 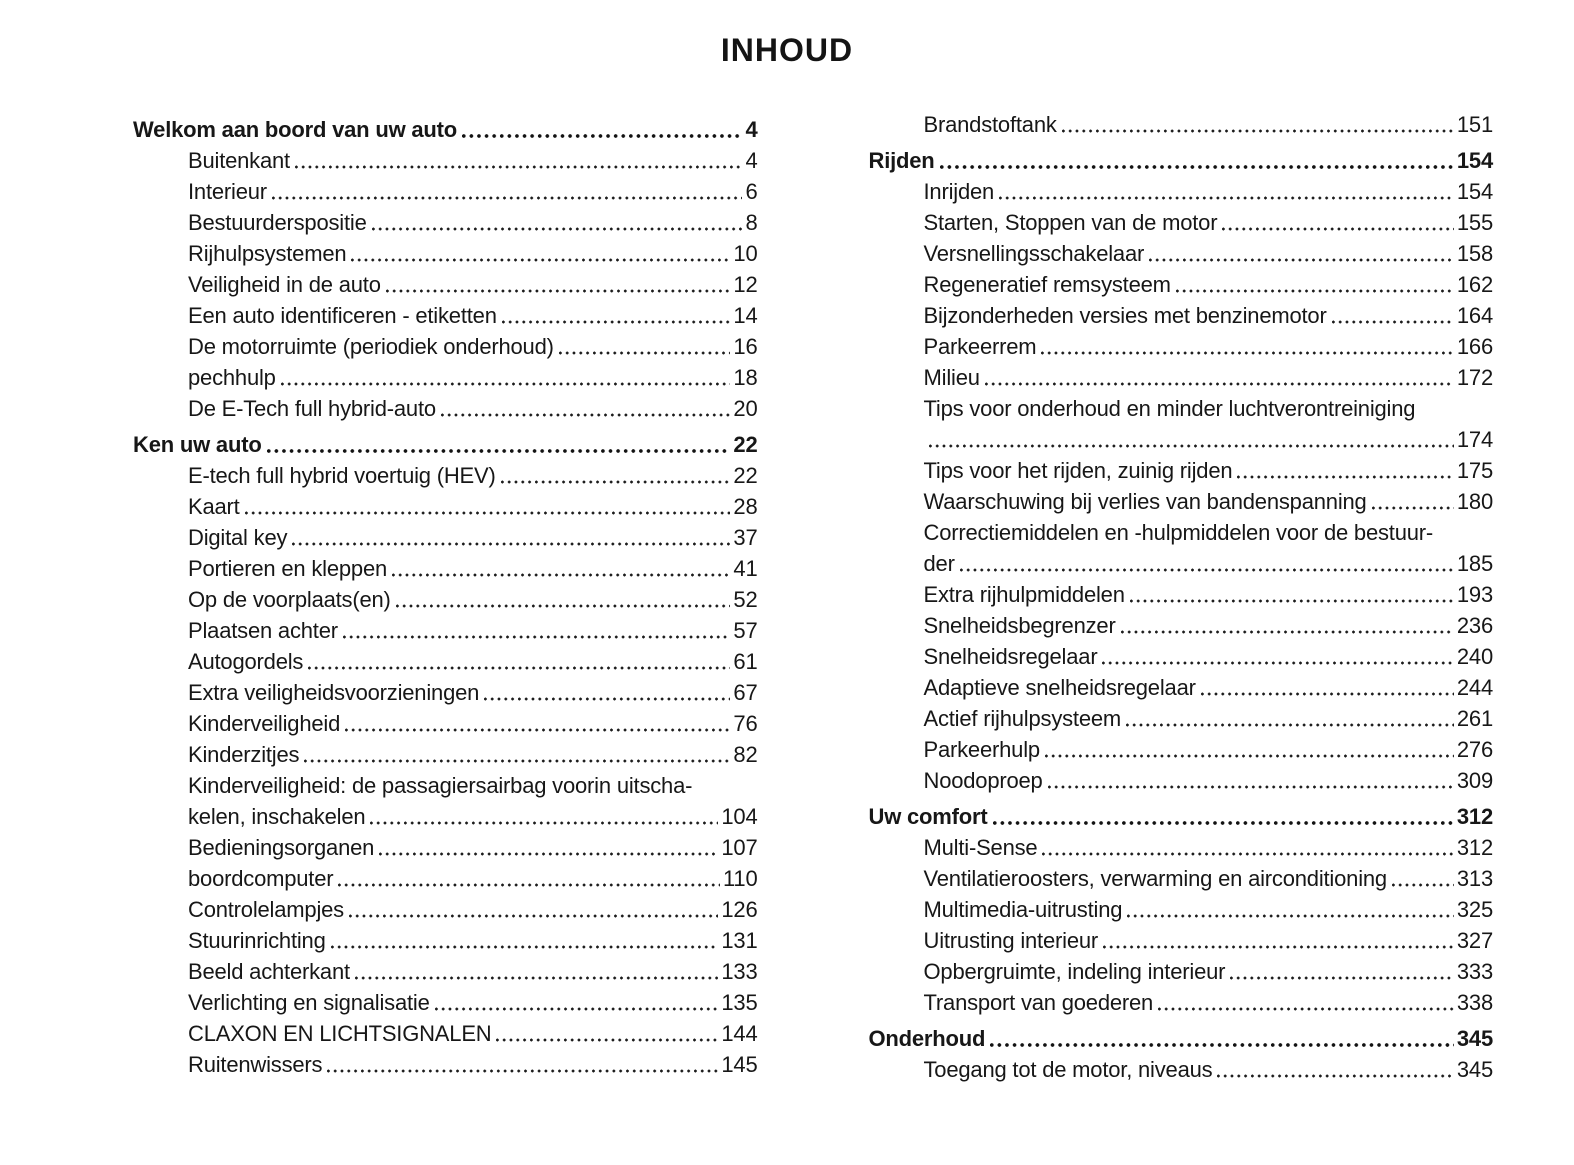 I want to click on toc-entry: Milieu 172, so click(x=1181, y=375).